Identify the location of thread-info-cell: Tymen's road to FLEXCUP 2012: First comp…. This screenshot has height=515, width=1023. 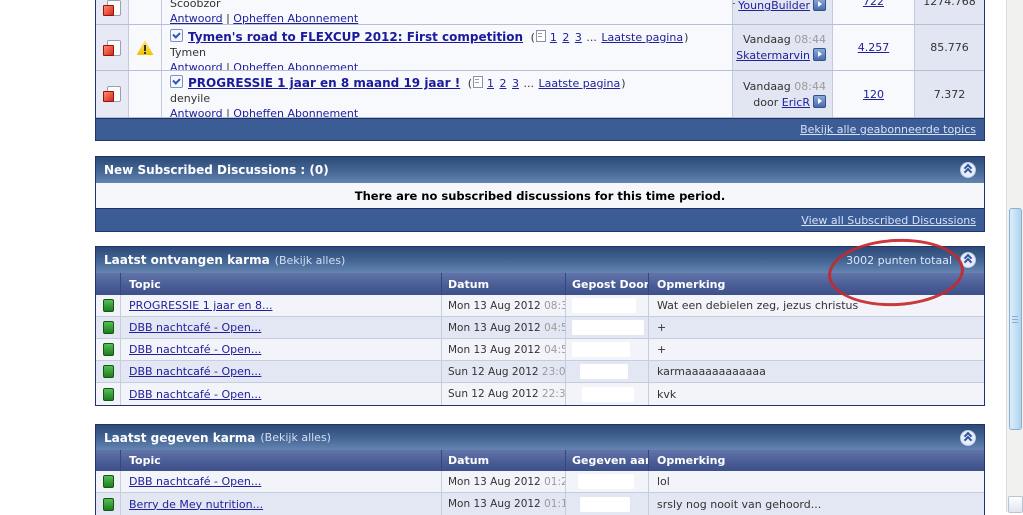
(447, 47).